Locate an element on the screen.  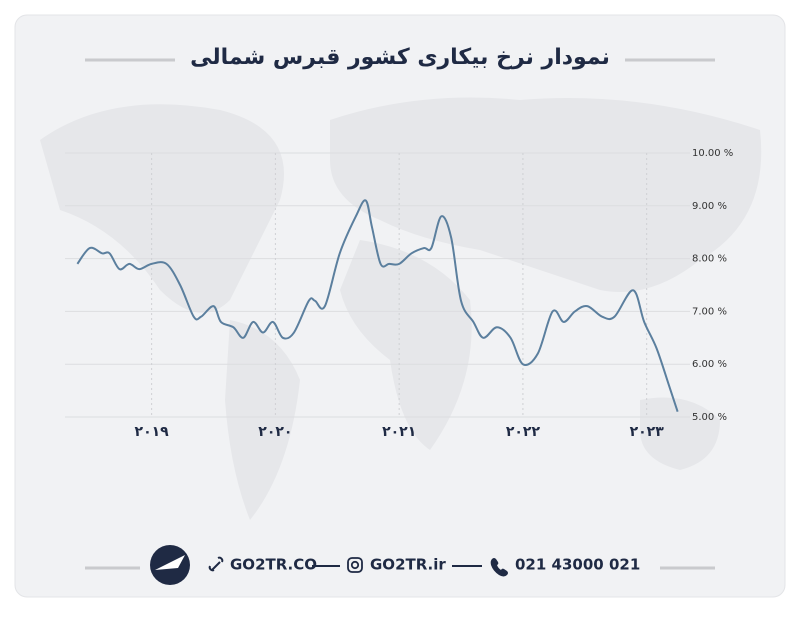
y-tick-label: 7.00 % is located at coordinates (709, 311).